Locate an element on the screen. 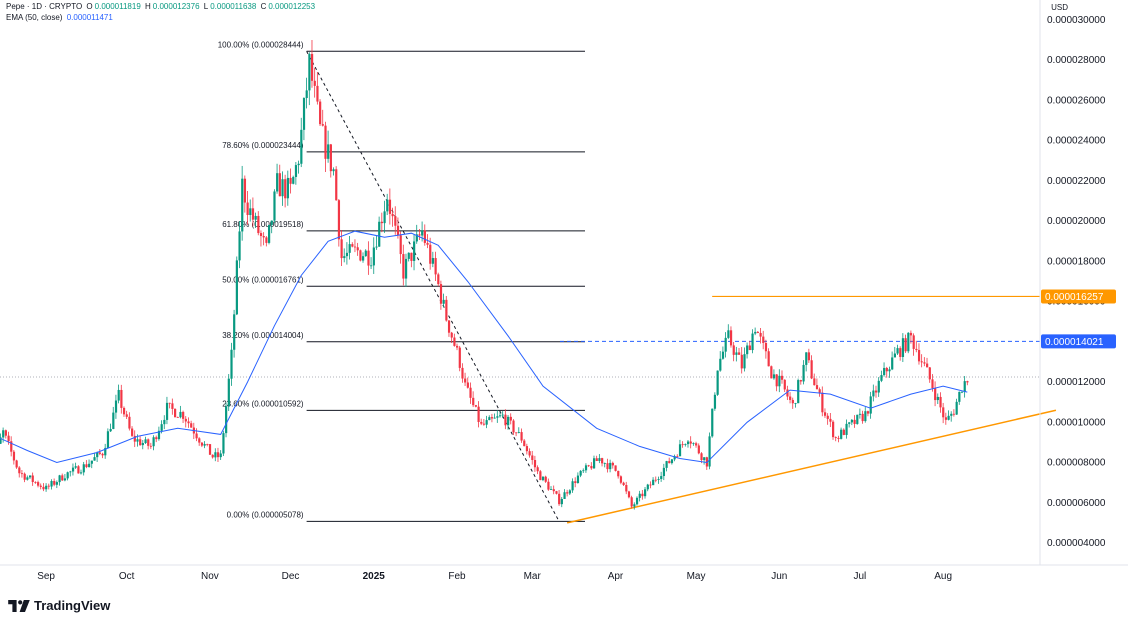  symbol-label: Pepe · 1D · CRYPTO is located at coordinates (44, 6).